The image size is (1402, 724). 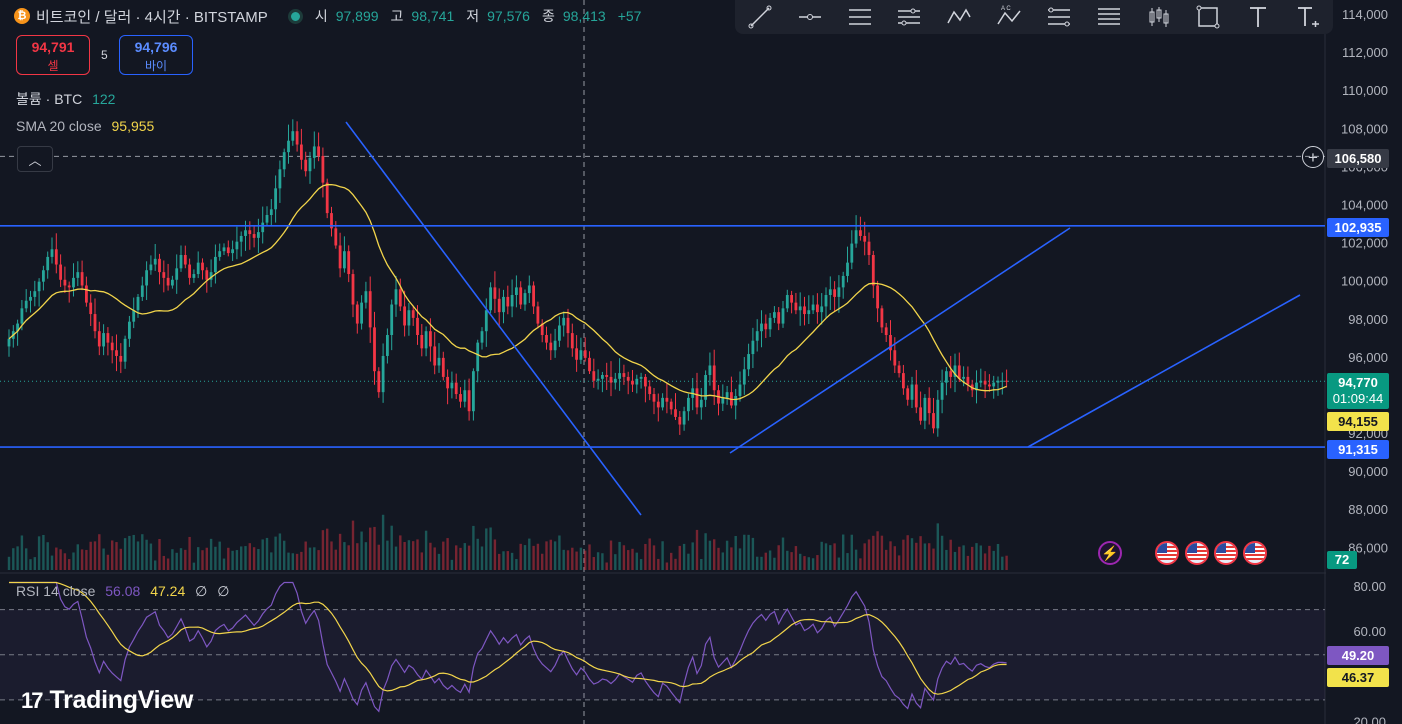 I want to click on buy-button: 94,796 바이, so click(x=156, y=55).